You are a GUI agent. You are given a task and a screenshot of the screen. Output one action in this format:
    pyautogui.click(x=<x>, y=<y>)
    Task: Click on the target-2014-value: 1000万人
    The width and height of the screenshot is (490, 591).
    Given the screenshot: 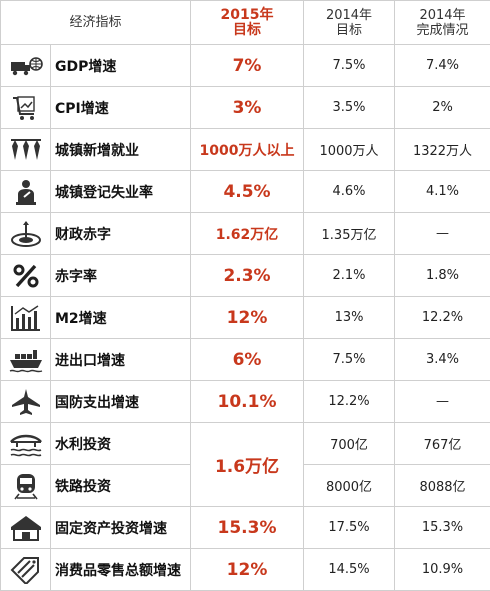 What is the action you would take?
    pyautogui.click(x=349, y=150)
    